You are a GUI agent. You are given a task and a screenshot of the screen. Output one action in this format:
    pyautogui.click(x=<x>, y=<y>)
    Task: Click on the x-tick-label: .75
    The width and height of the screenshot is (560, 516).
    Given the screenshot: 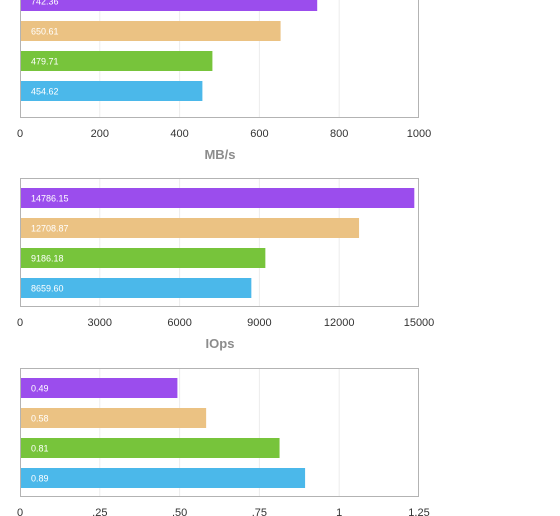 What is the action you would take?
    pyautogui.click(x=259, y=511)
    